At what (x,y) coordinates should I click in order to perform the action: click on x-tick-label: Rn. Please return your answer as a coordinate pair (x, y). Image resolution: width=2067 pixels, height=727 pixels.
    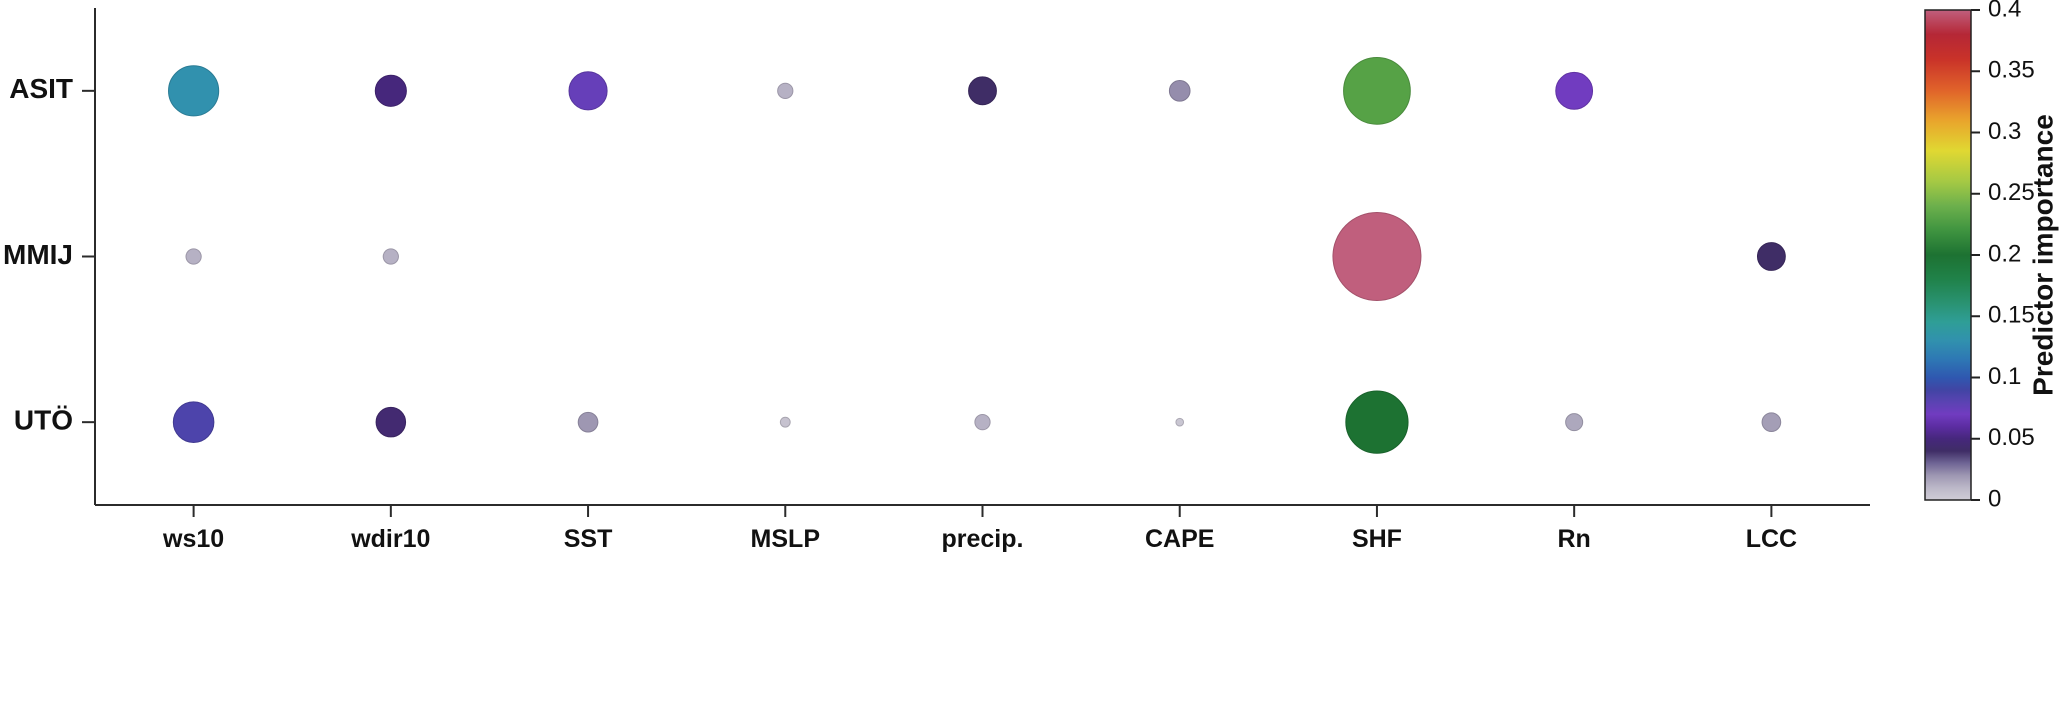
    Looking at the image, I should click on (1574, 539).